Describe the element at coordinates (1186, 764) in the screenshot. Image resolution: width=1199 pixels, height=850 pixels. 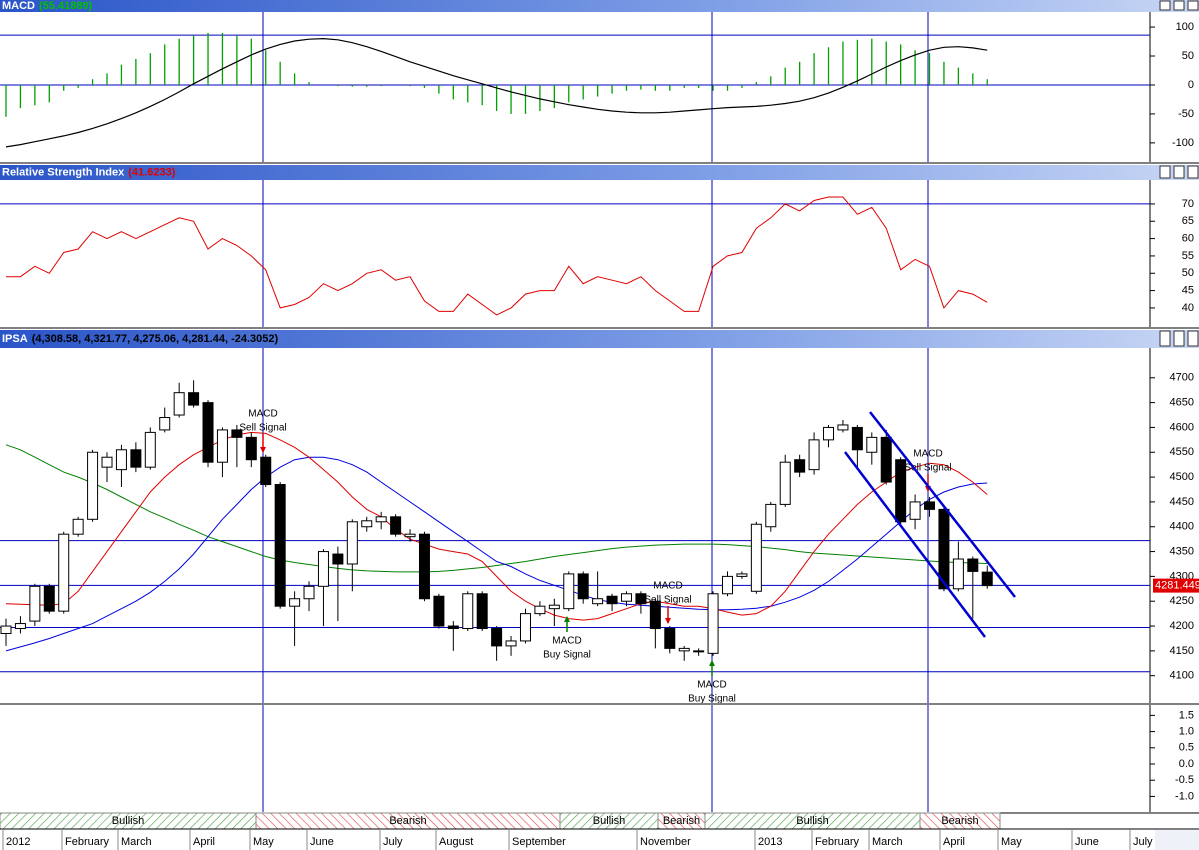
I see `y-tick-label: 0.0` at that location.